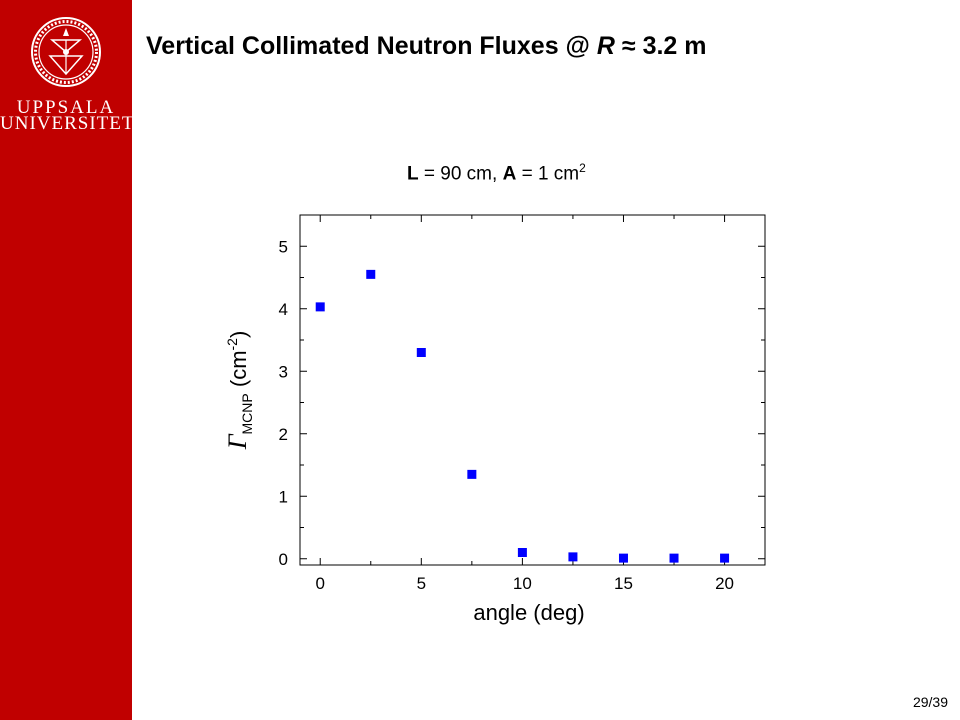 The width and height of the screenshot is (960, 720). What do you see at coordinates (66, 107) in the screenshot?
I see `university-name-line1: UPPSALA` at bounding box center [66, 107].